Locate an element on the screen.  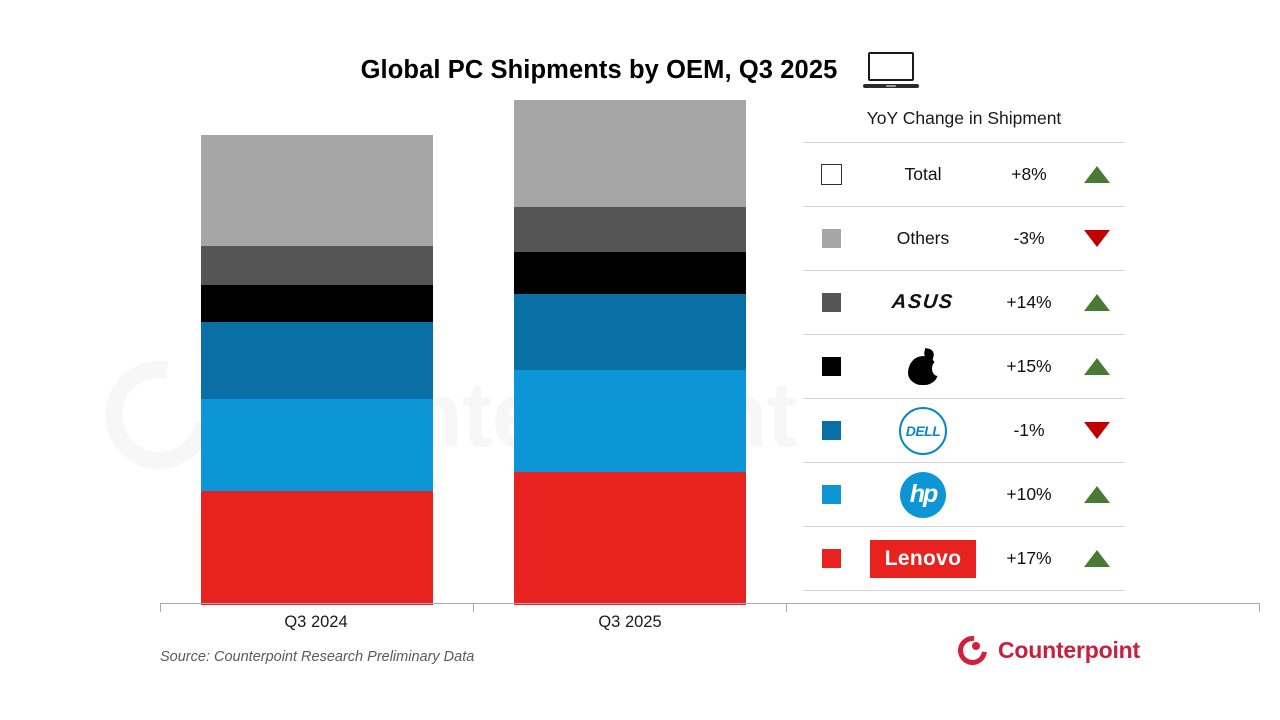
asus-logo: ASUS is located at coordinates (923, 302).